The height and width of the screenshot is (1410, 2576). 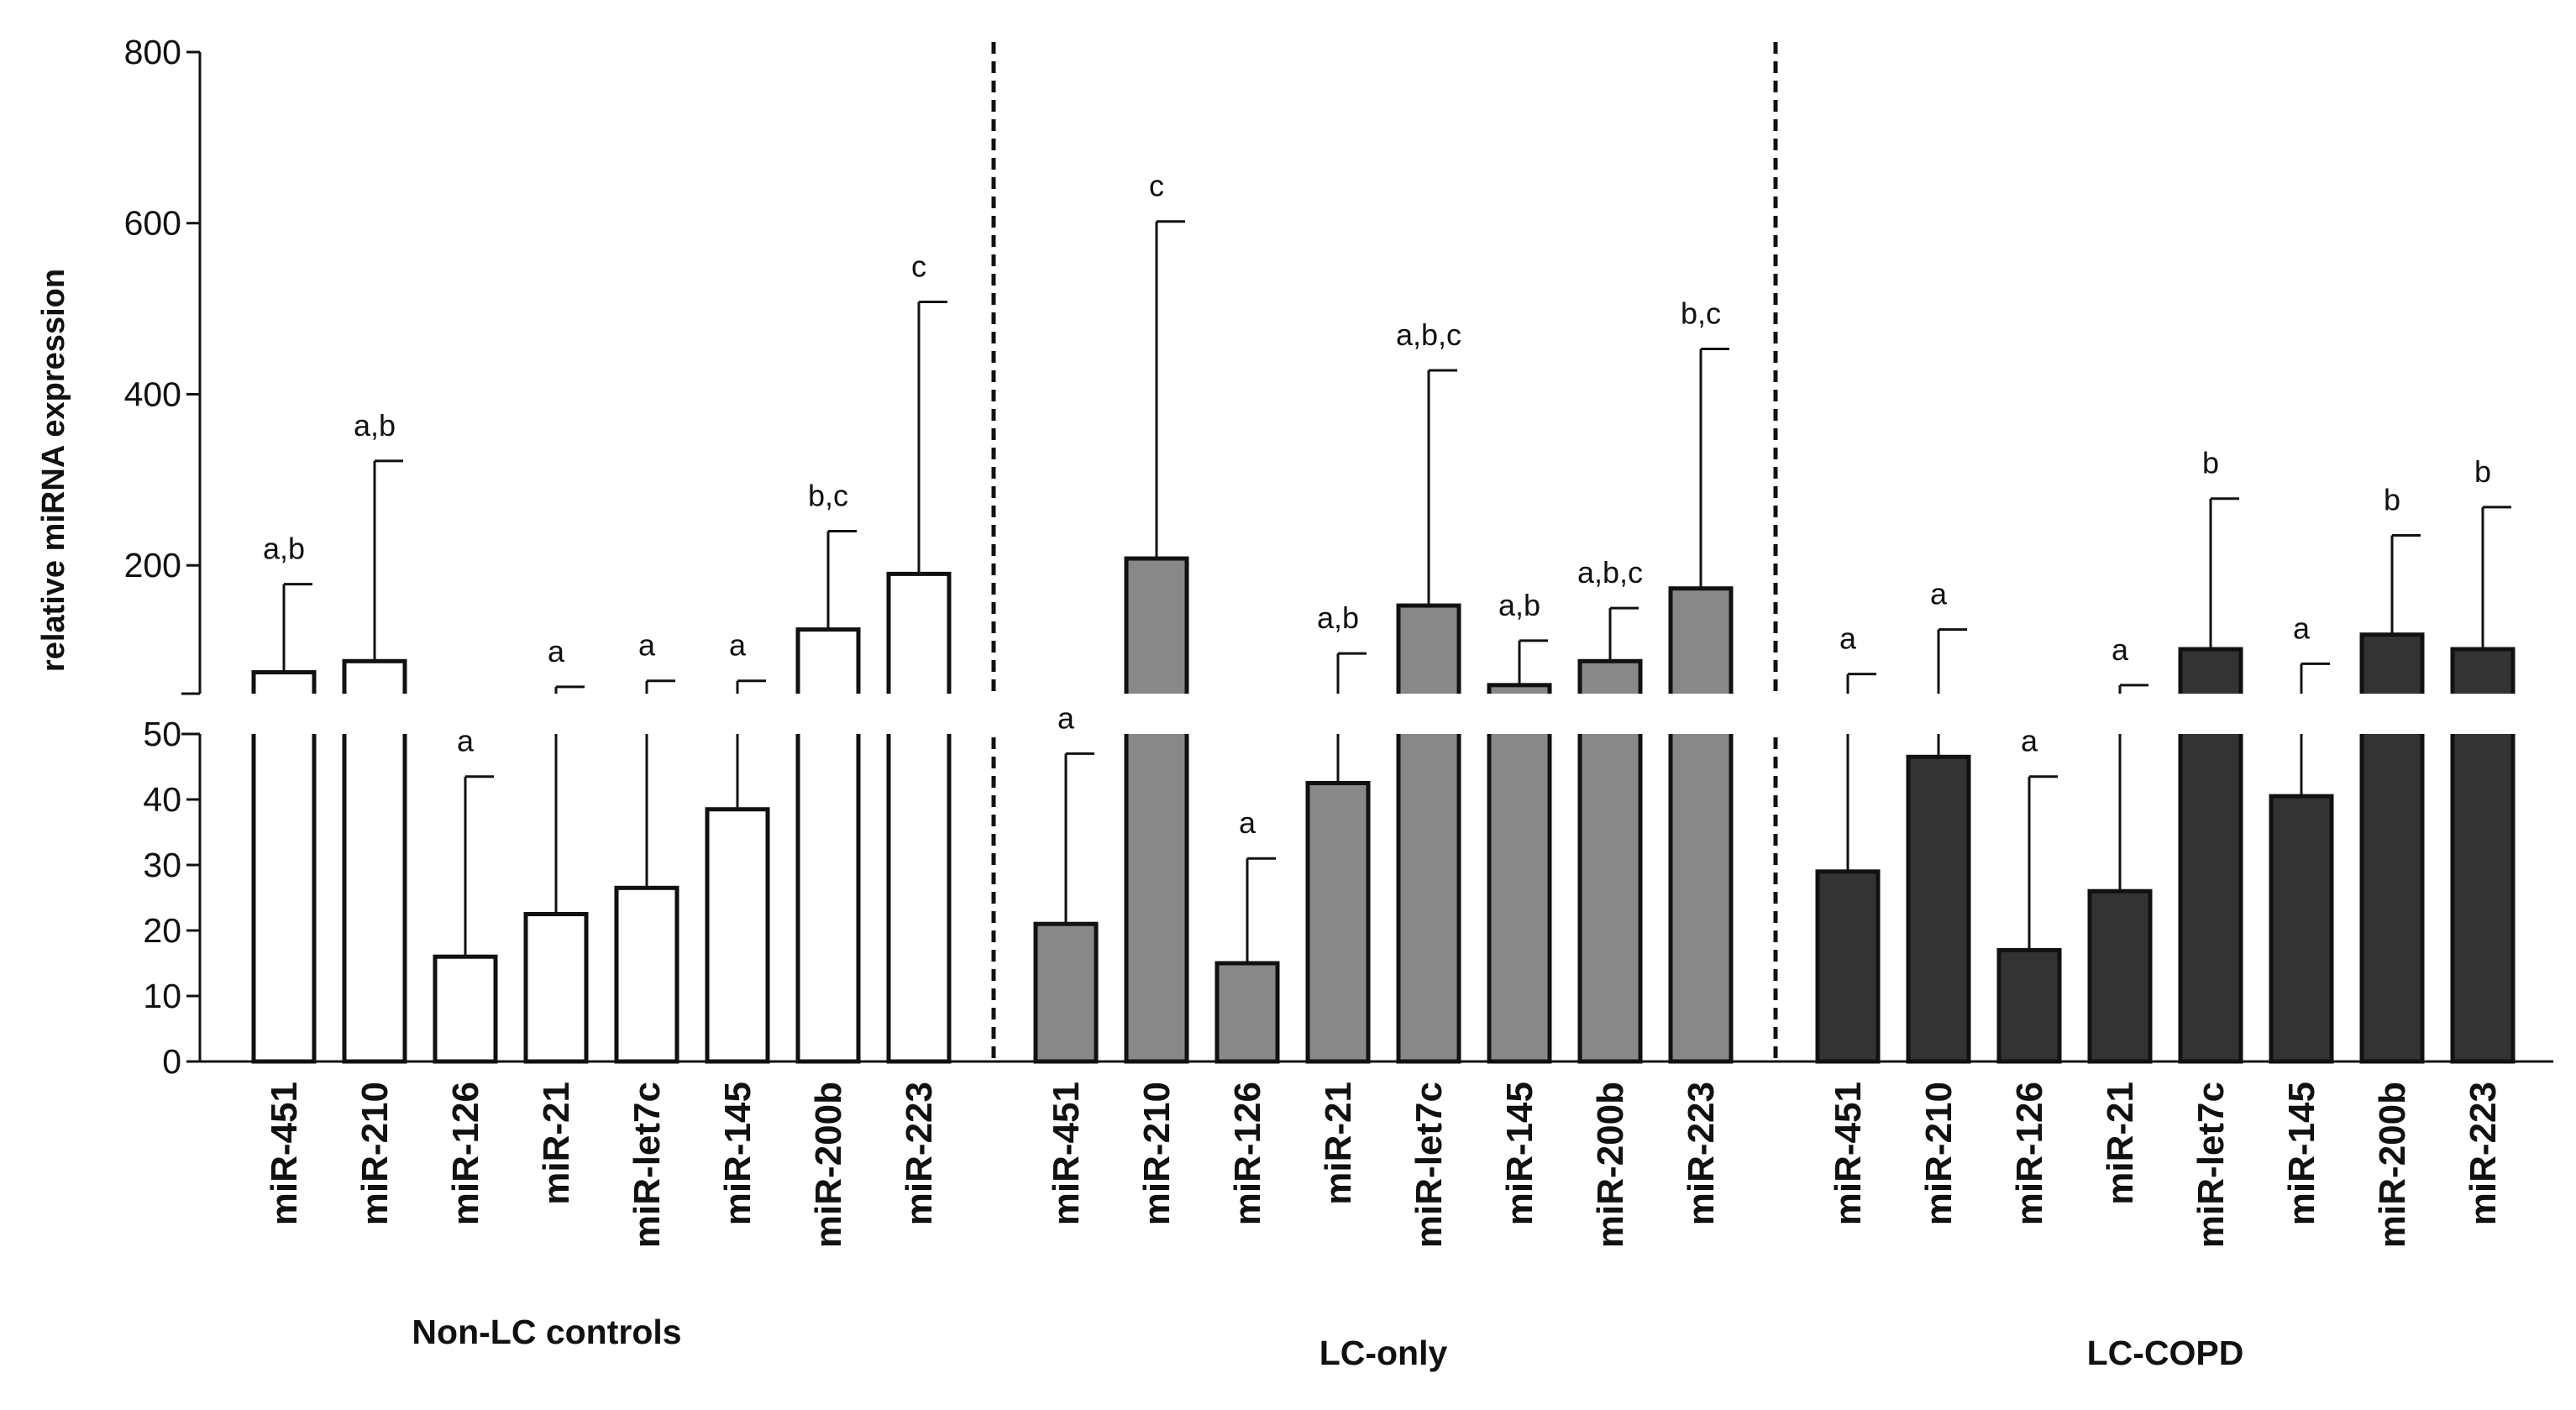 What do you see at coordinates (171, 1061) in the screenshot?
I see `y-tick-label: 0` at bounding box center [171, 1061].